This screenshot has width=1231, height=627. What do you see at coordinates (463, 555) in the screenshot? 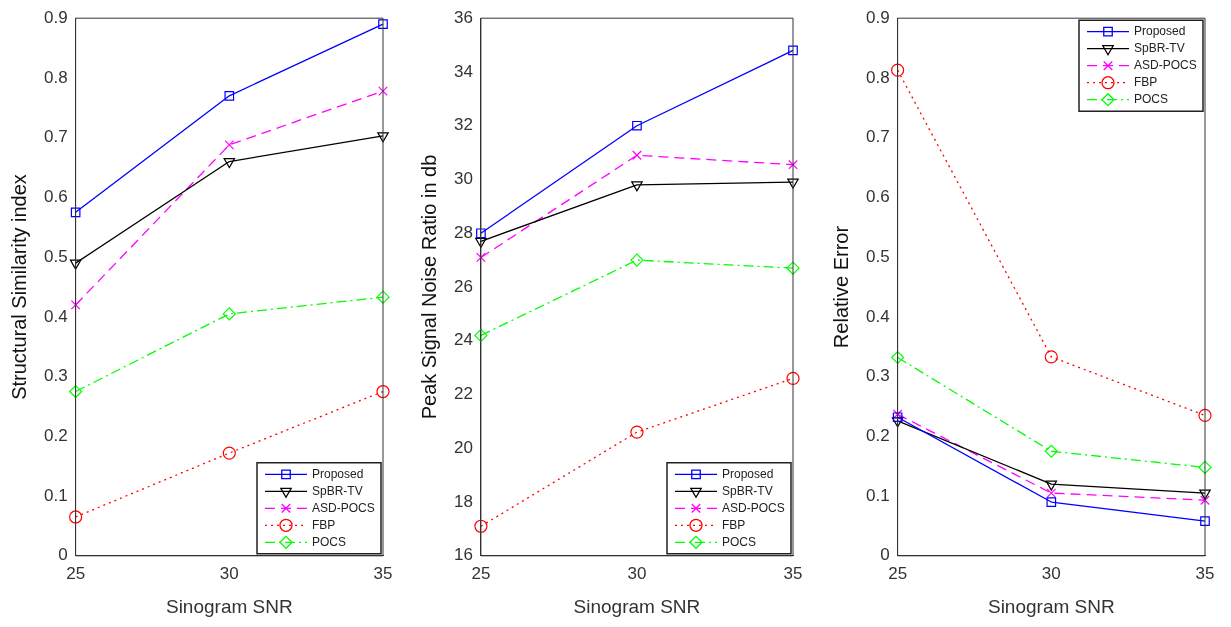
I see `y-tick-label: 16` at bounding box center [463, 555].